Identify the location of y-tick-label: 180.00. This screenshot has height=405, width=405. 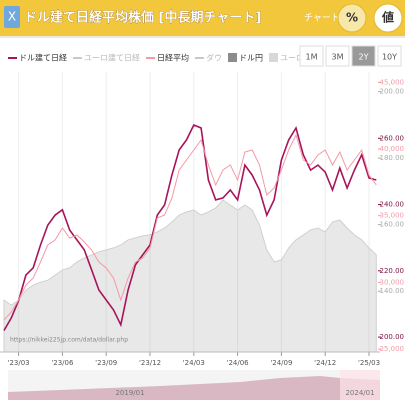
(392, 158).